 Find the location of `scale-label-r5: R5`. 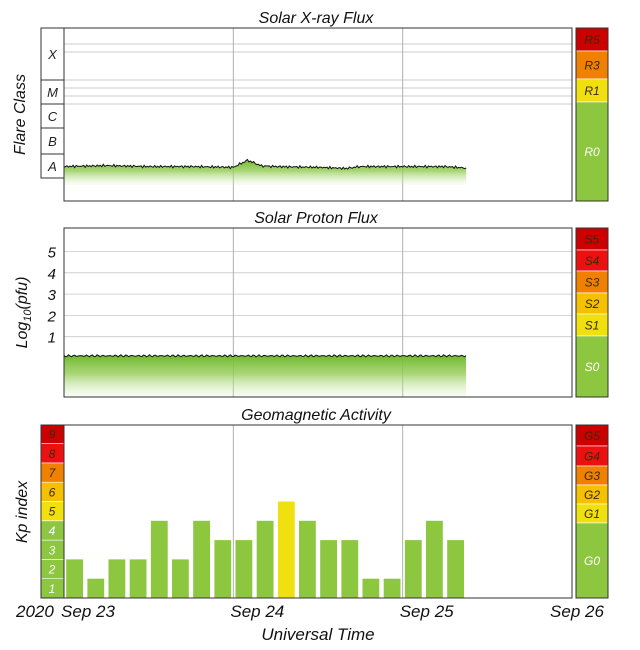

scale-label-r5: R5 is located at coordinates (592, 40).